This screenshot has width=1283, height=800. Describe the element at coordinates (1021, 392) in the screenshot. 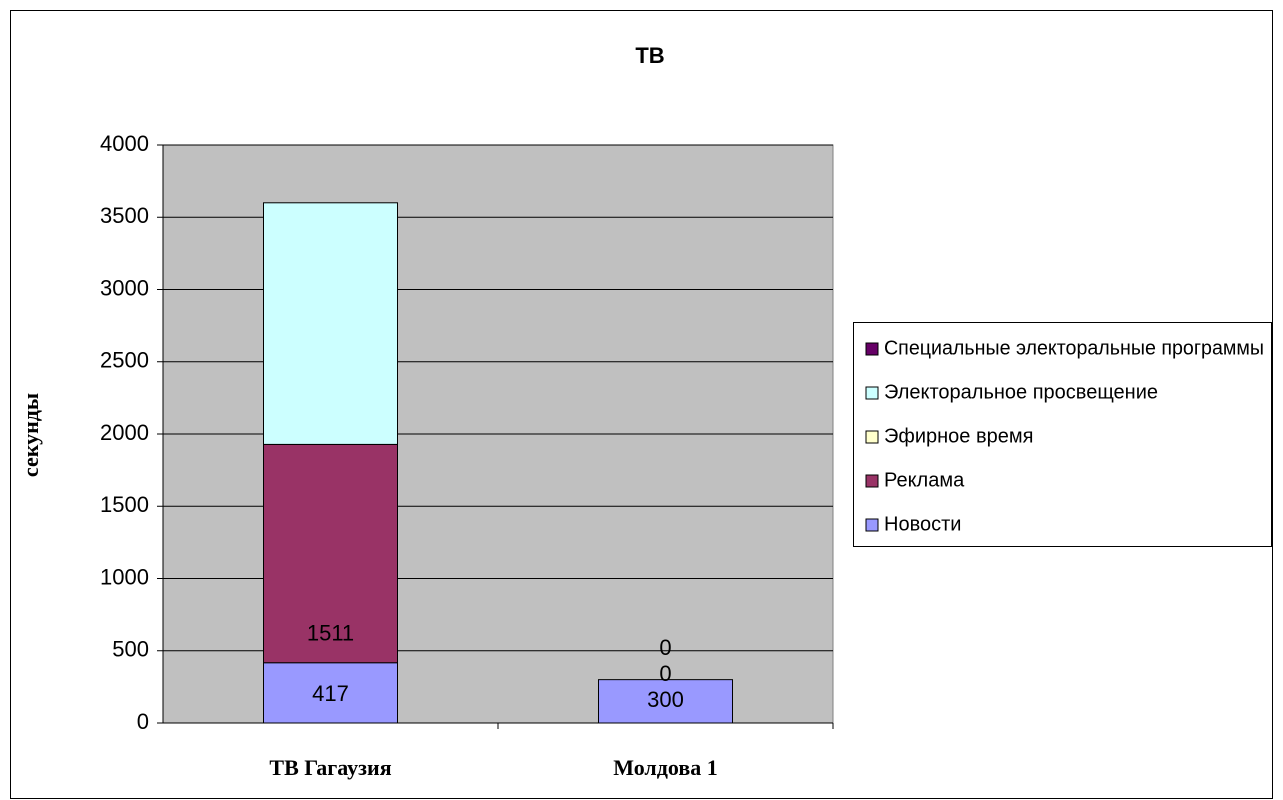

I see `legend-label: Электоральное просвещение` at that location.